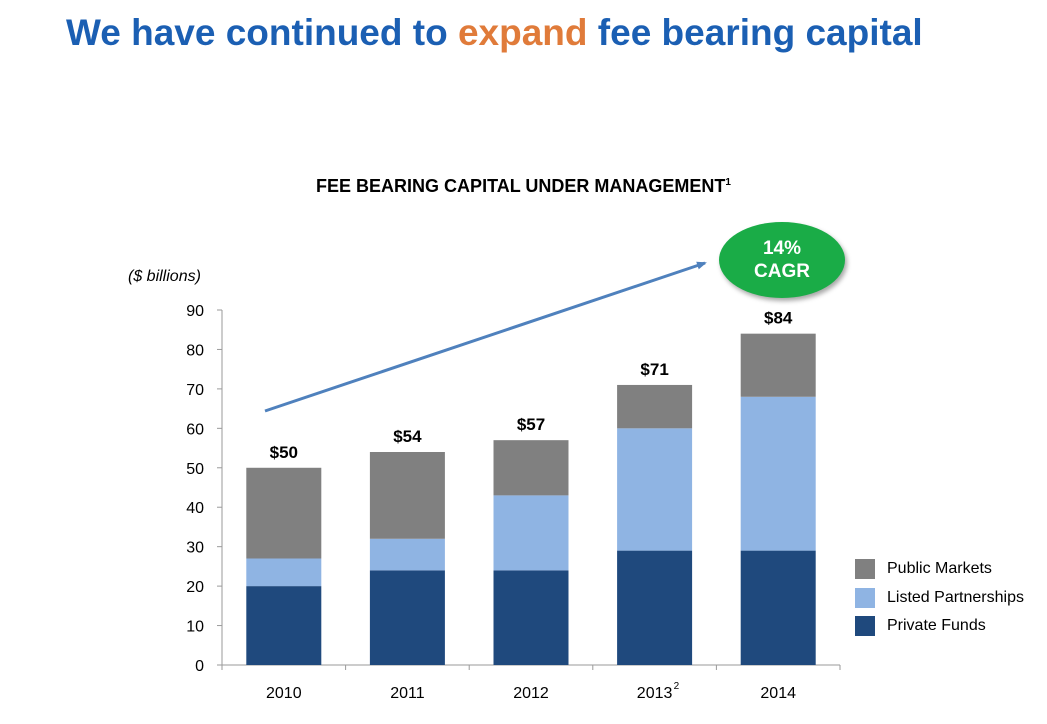 The image size is (1047, 724). I want to click on chart-title-text: FEE BEARING CAPITAL UNDER MANAGEMENT, so click(521, 186).